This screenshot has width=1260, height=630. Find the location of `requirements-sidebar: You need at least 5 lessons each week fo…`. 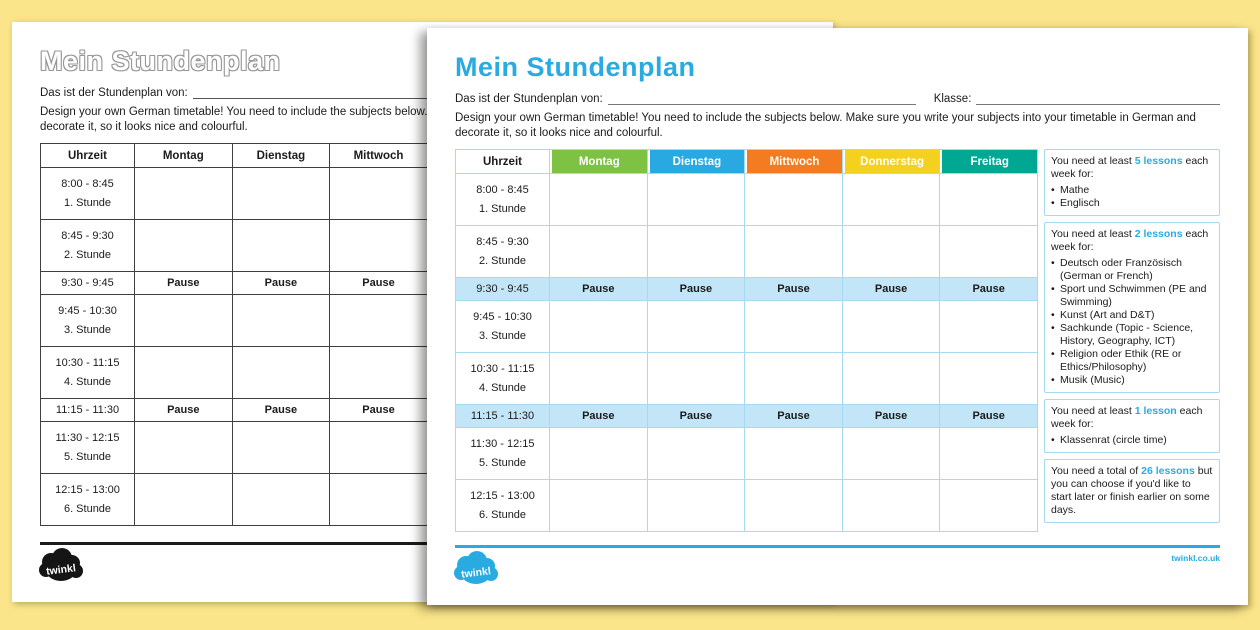

requirements-sidebar: You need at least 5 lessons each week fo… is located at coordinates (1132, 340).